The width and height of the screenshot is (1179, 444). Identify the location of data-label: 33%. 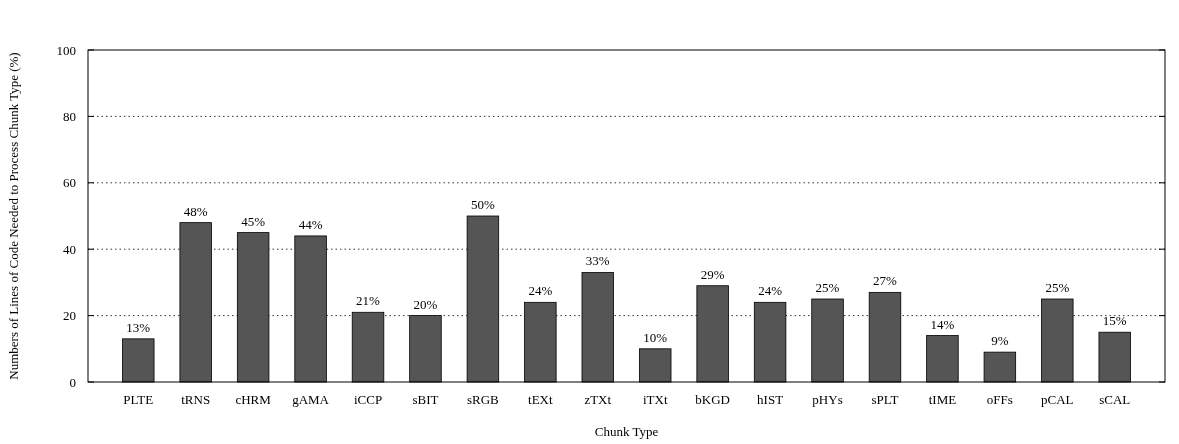
(597, 261).